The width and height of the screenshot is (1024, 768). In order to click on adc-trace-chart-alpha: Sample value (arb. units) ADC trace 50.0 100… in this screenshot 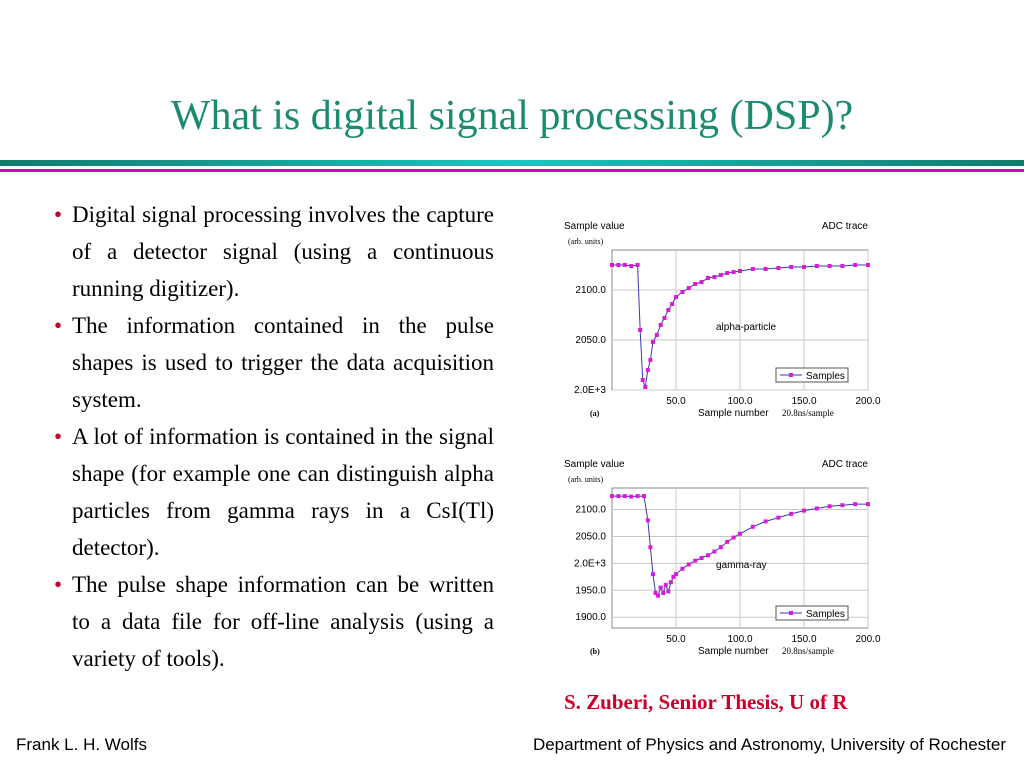, I will do `click(722, 320)`.